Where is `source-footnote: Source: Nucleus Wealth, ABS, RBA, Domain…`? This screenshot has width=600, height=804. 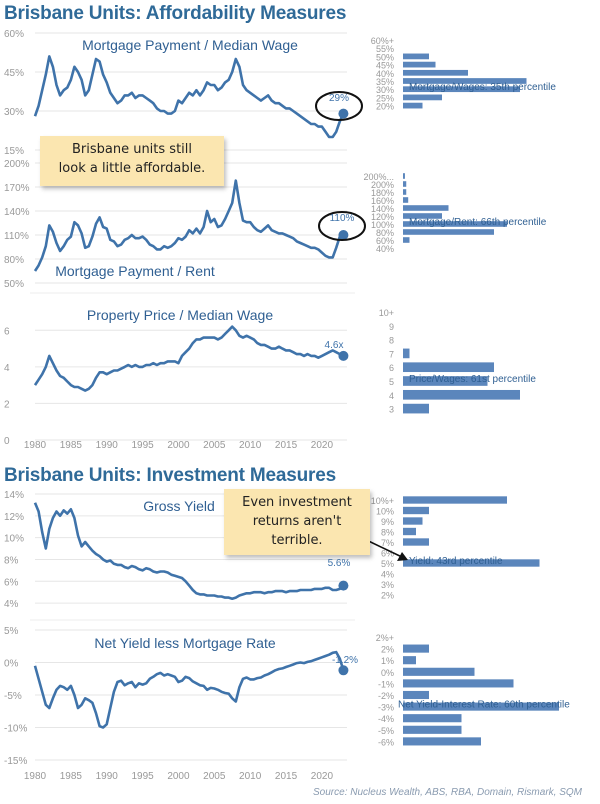
source-footnote: Source: Nucleus Wealth, ABS, RBA, Domain… is located at coordinates (447, 792).